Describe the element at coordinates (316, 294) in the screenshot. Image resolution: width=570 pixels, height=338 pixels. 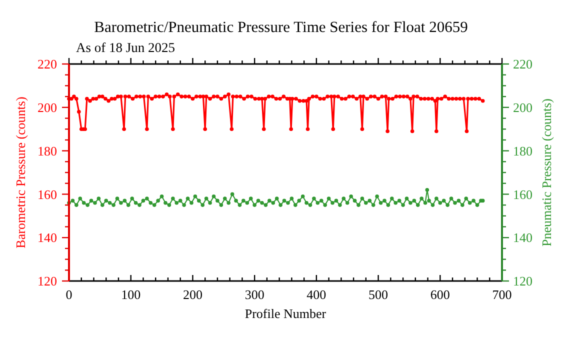
I see `x-tick-label: 400` at that location.